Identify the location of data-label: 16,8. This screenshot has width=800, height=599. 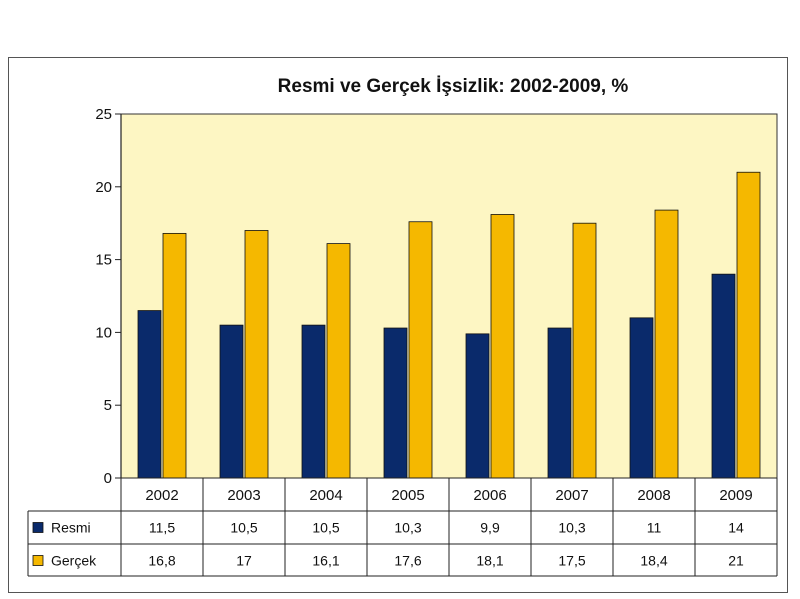
(161, 561).